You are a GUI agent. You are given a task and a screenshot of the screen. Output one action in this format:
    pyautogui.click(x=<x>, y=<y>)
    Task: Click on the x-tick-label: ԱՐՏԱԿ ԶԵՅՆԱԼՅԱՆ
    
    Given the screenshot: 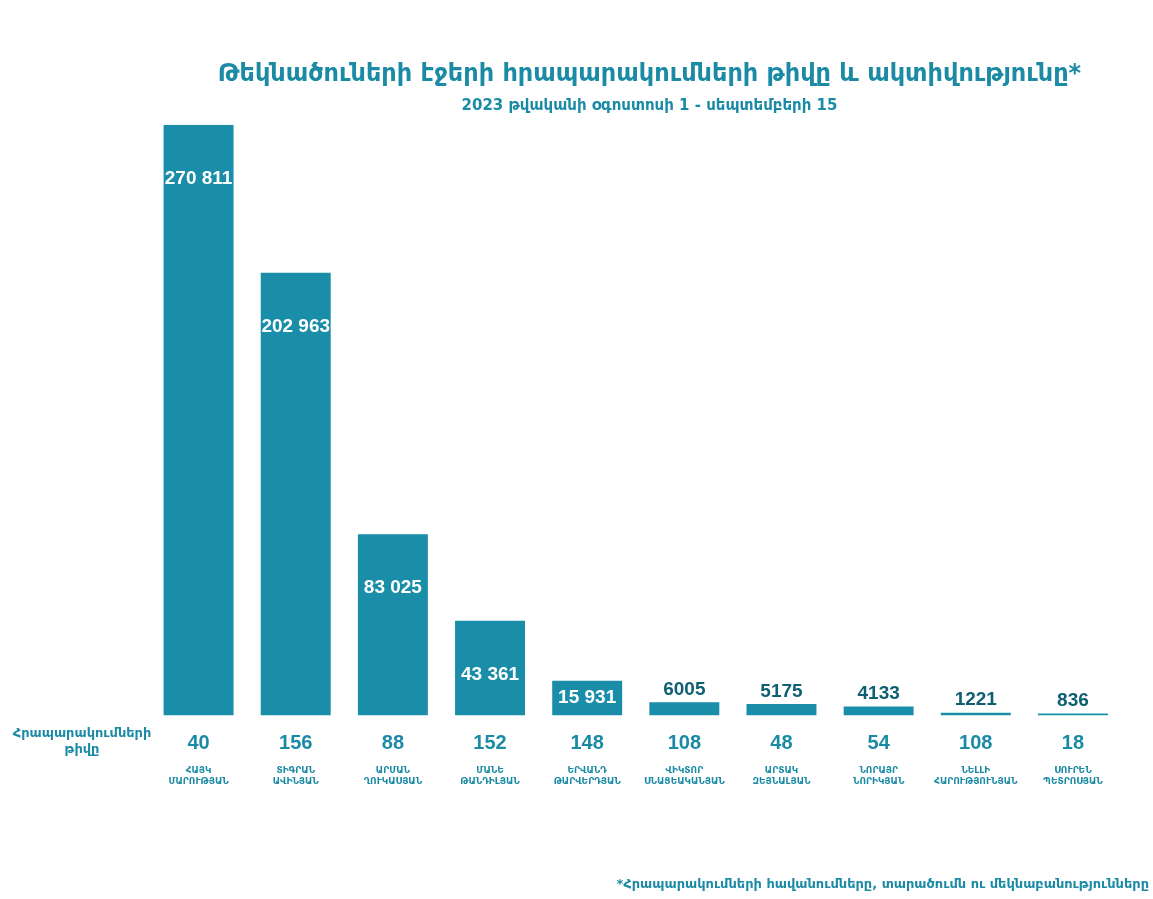 What is the action you would take?
    pyautogui.click(x=782, y=775)
    